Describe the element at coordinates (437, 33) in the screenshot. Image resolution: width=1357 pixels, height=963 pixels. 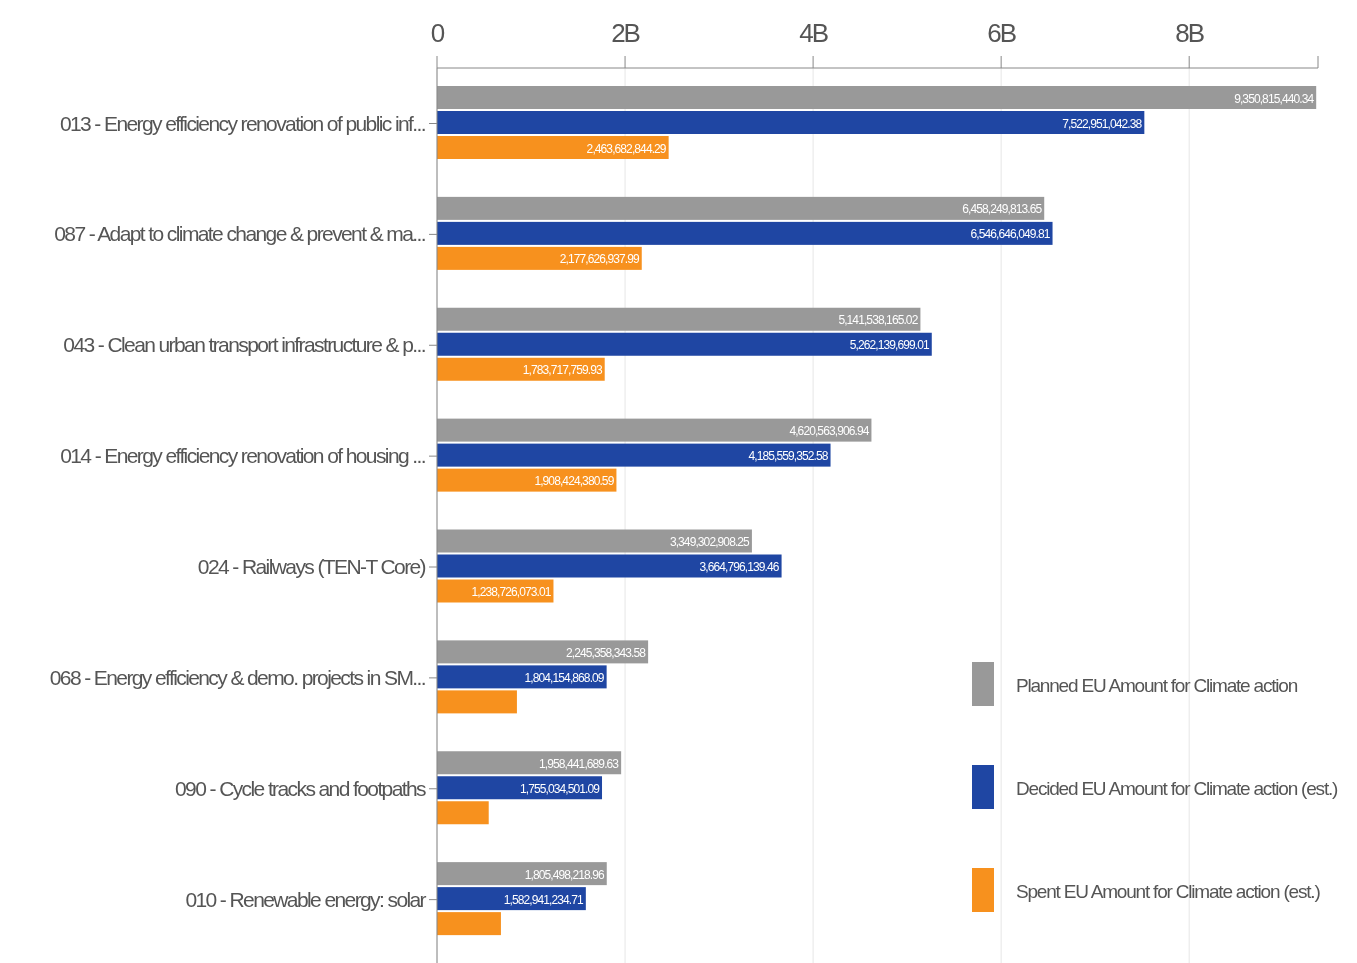
I see `x-tick-label: 0` at that location.